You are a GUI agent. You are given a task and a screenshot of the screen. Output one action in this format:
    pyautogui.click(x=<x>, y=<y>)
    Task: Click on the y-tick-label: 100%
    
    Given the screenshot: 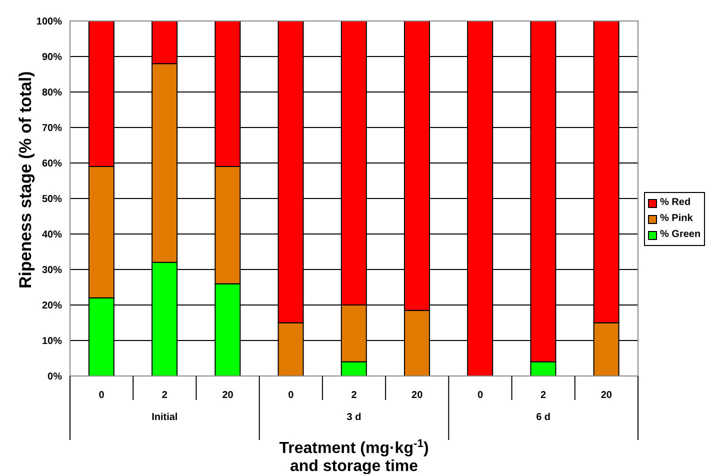 What is the action you would take?
    pyautogui.click(x=49, y=22)
    